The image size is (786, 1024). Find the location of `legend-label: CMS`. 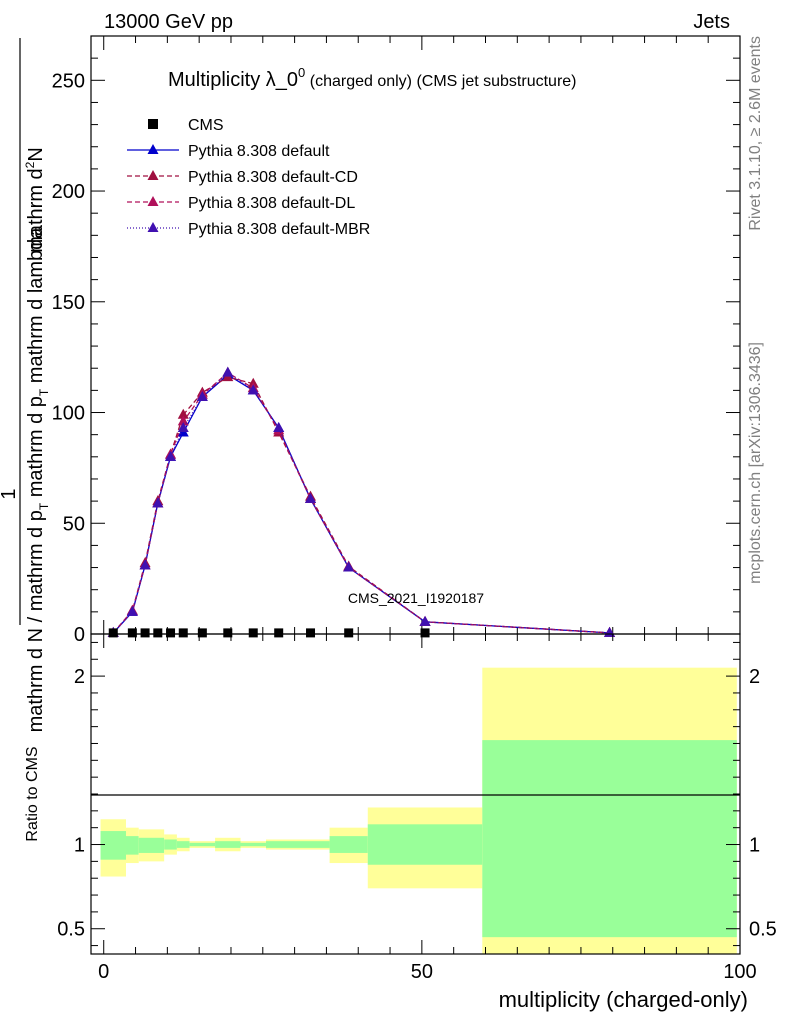

legend-label: CMS is located at coordinates (206, 125).